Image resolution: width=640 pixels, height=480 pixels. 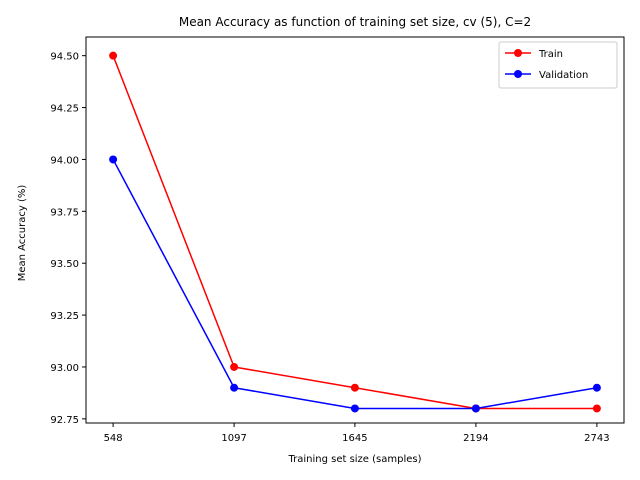 I want to click on y-tick-label-2: 93.25, so click(x=64, y=316).